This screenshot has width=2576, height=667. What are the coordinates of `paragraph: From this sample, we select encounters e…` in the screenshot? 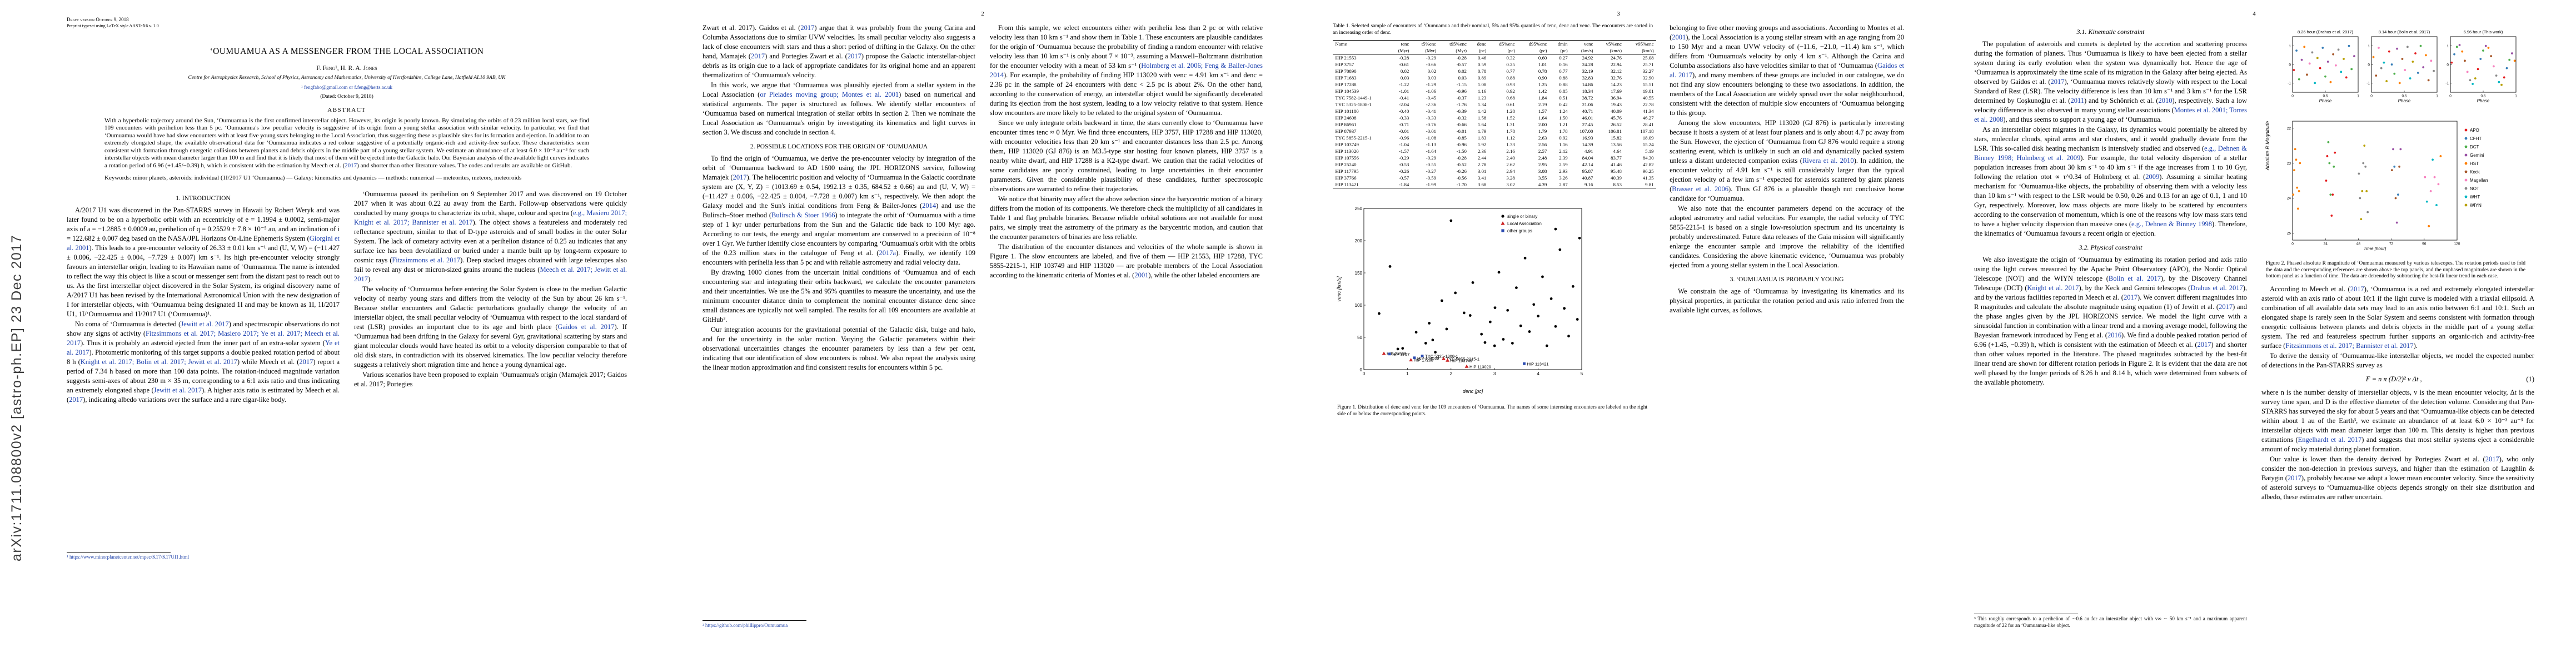 It's located at (1126, 70).